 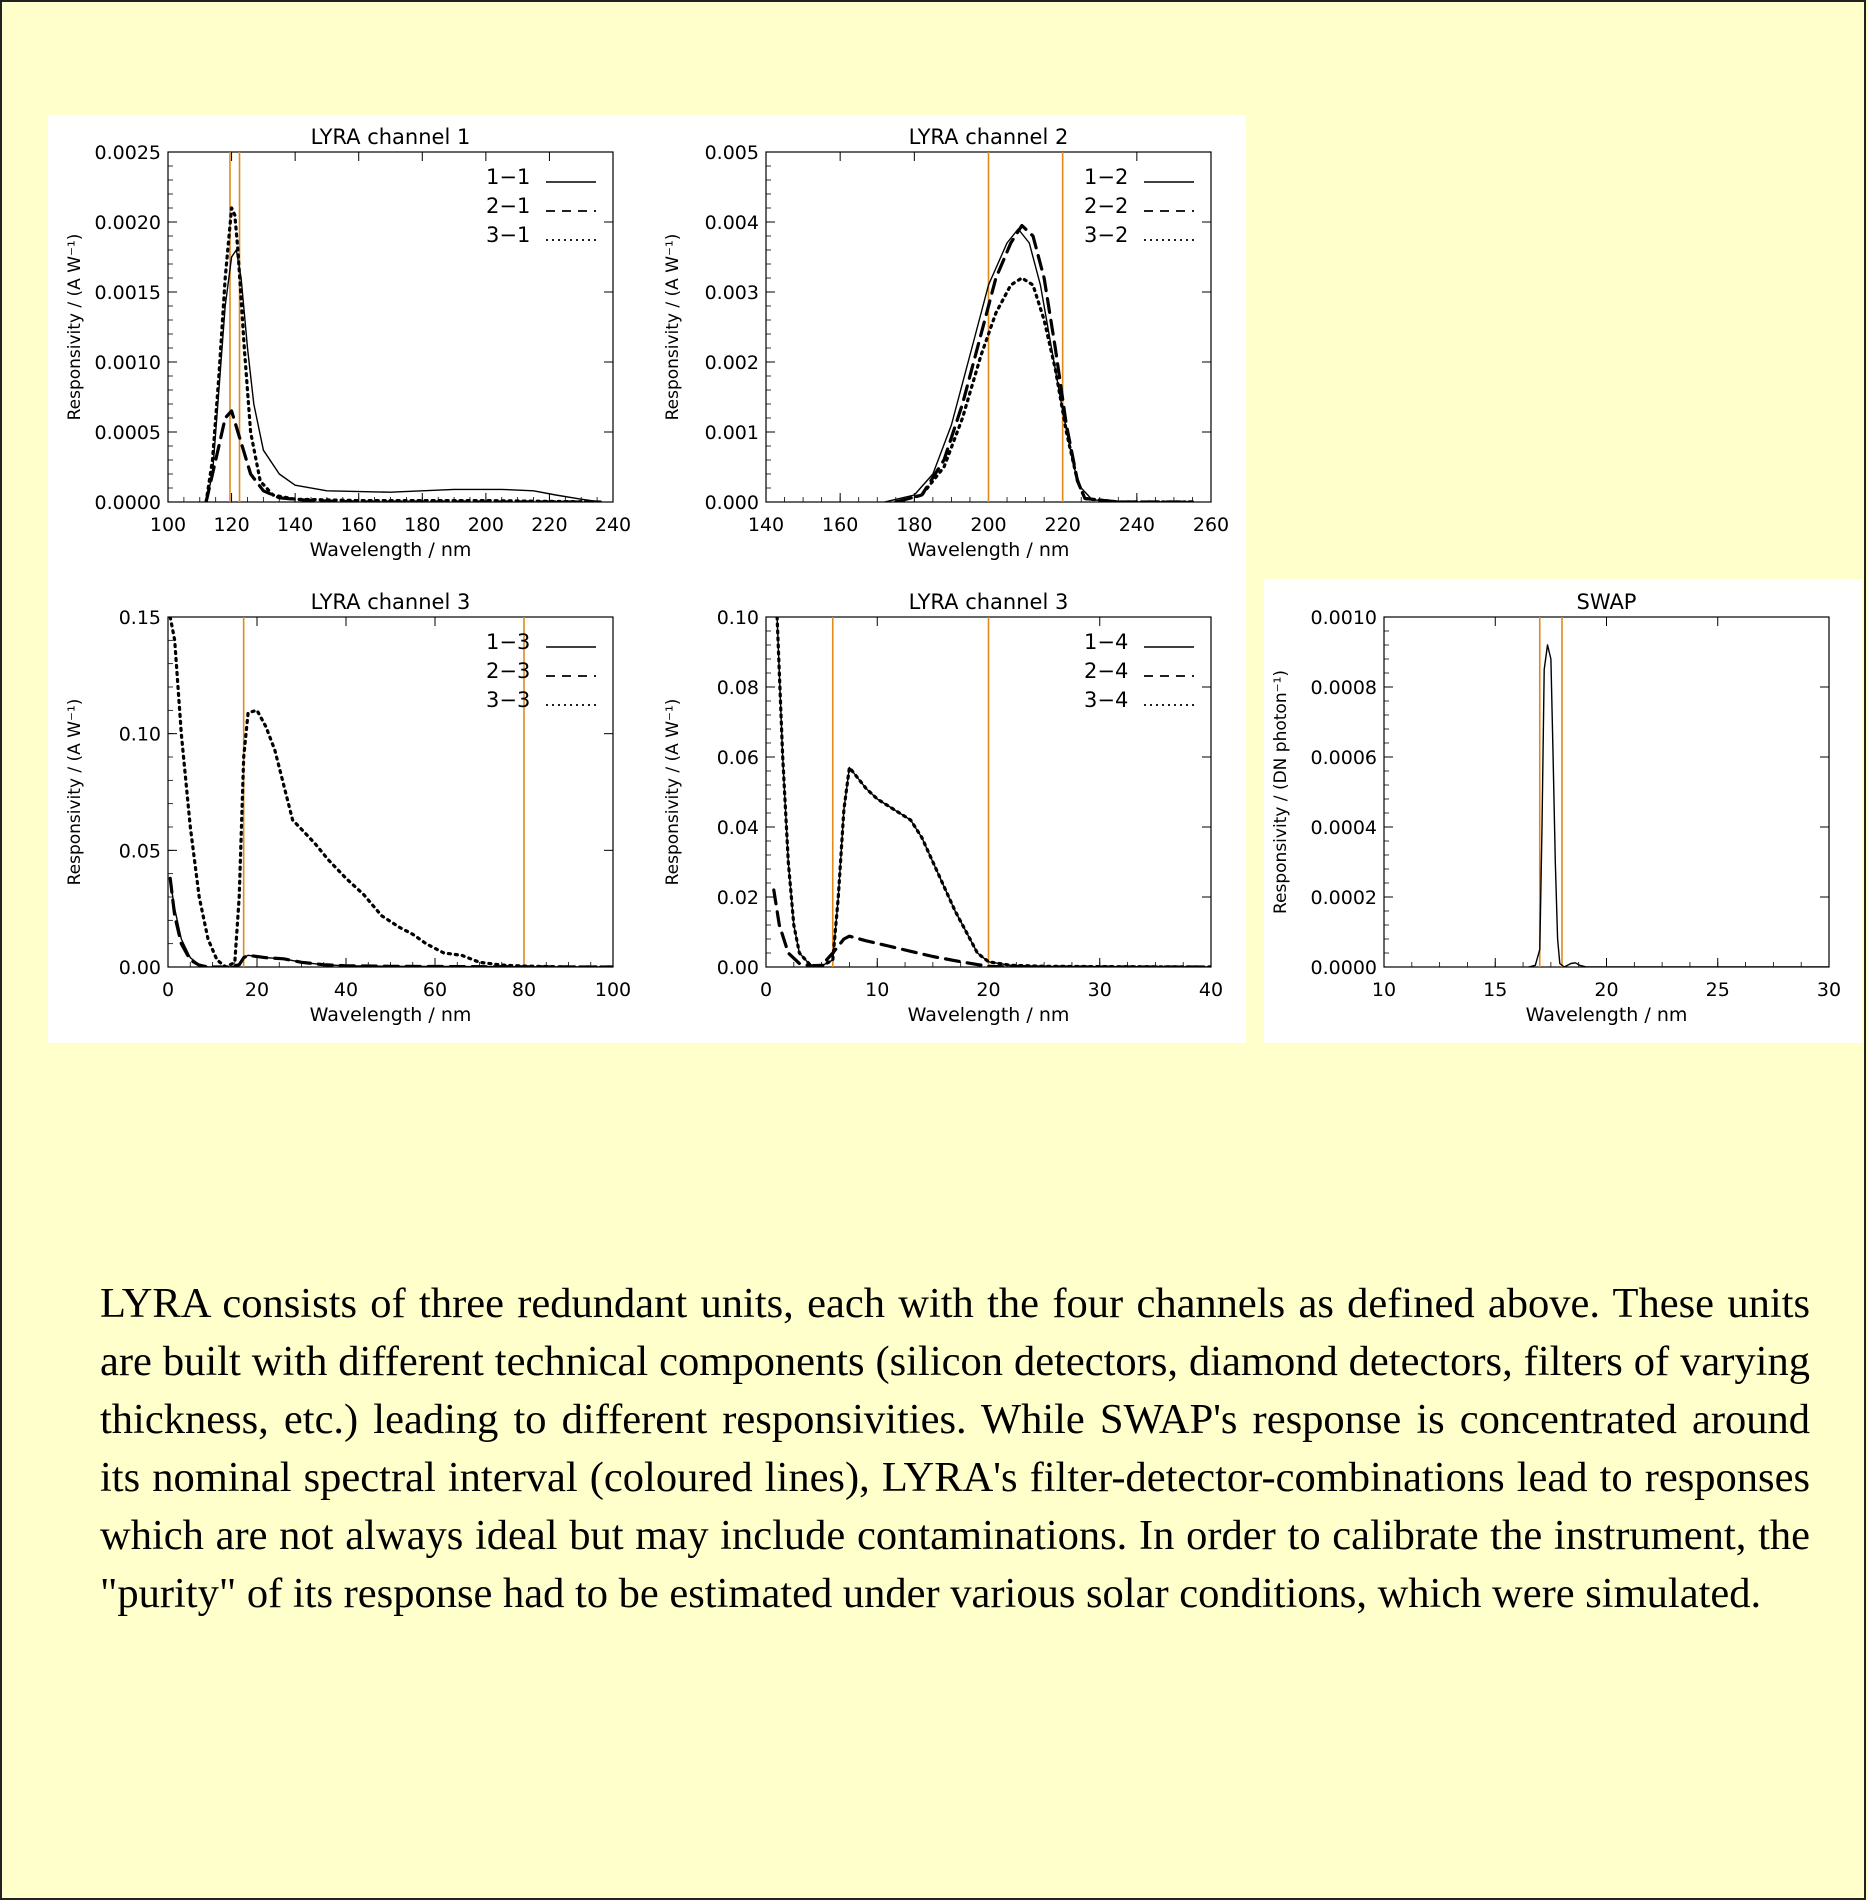 I want to click on legend-entry-label: 2−2, so click(x=1106, y=206).